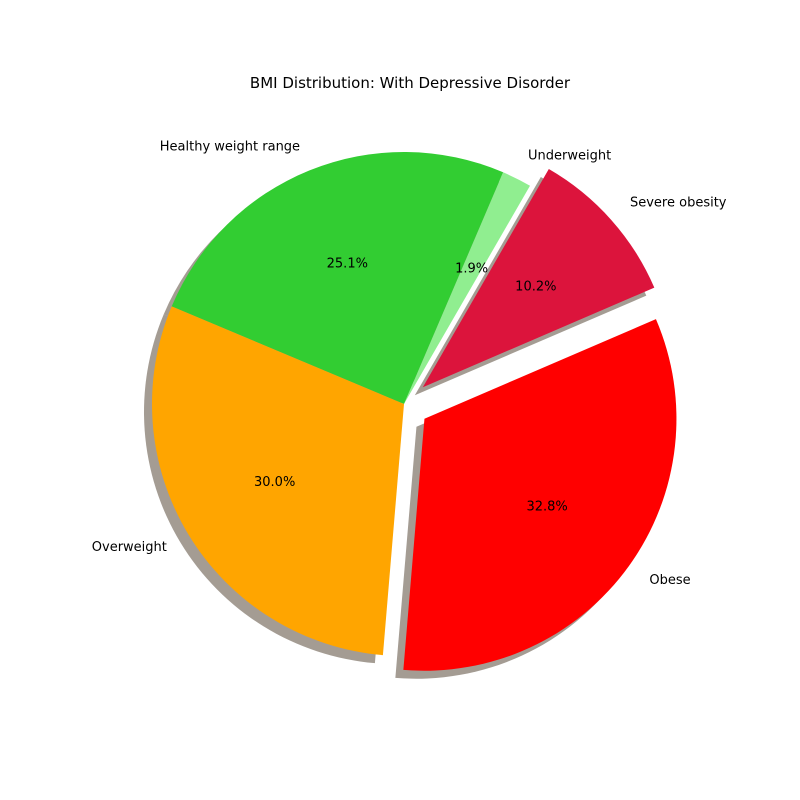 This screenshot has width=800, height=800. I want to click on pct-label-overweight: 30.0%, so click(274, 482).